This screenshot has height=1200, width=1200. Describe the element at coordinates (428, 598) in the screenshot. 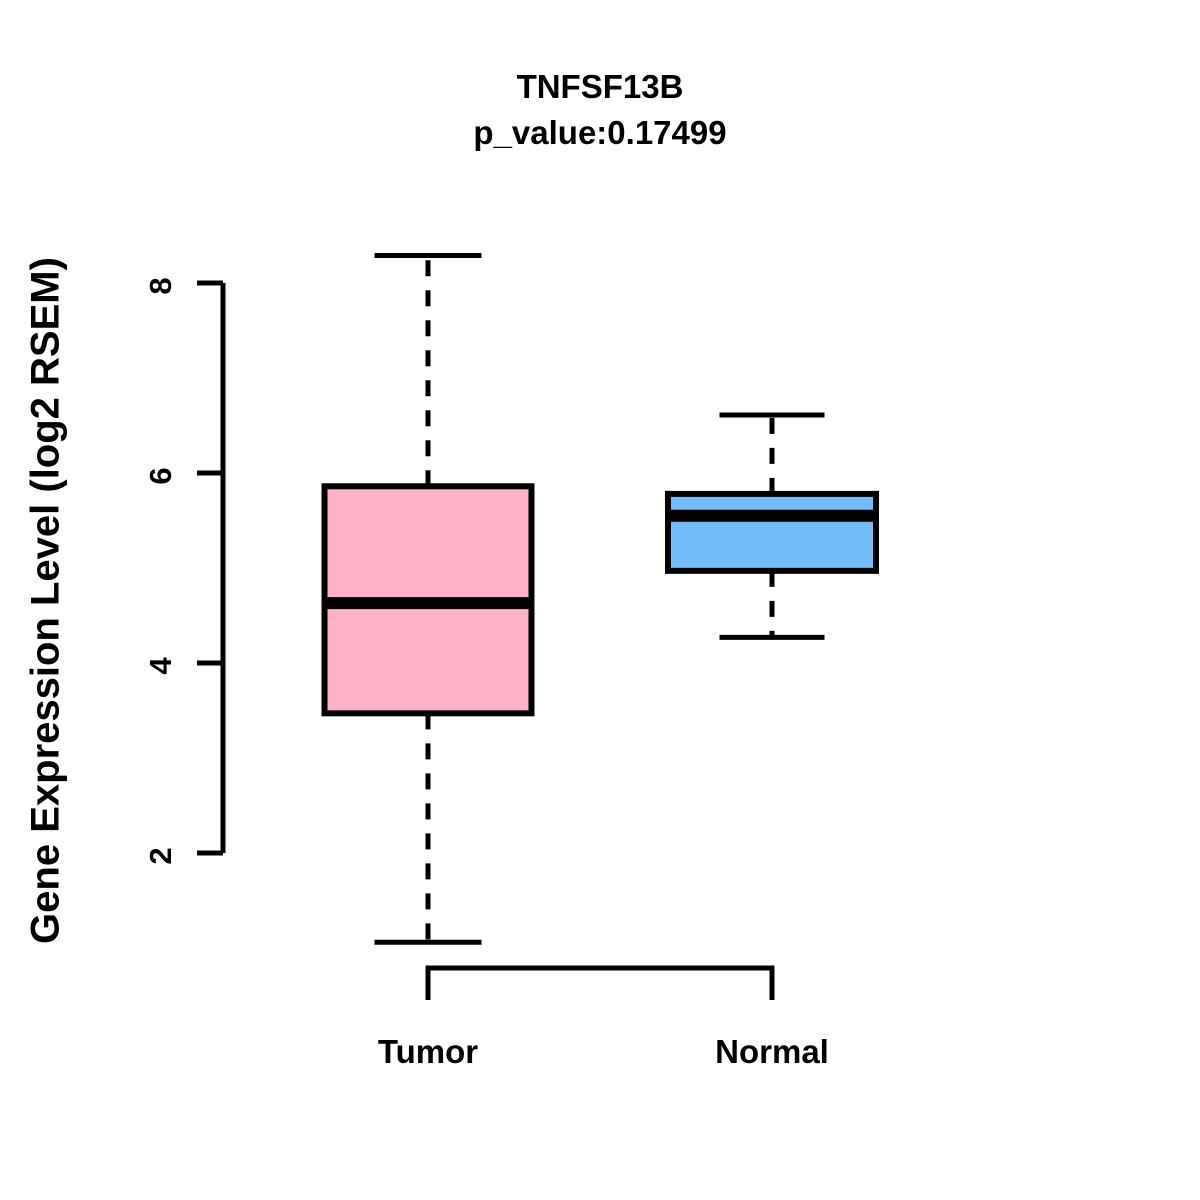

I see `box-tumor` at that location.